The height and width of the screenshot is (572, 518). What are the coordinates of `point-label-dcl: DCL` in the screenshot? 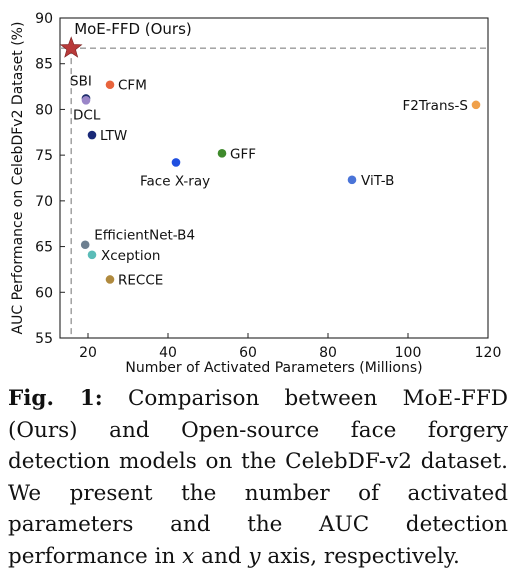 It's located at (87, 115).